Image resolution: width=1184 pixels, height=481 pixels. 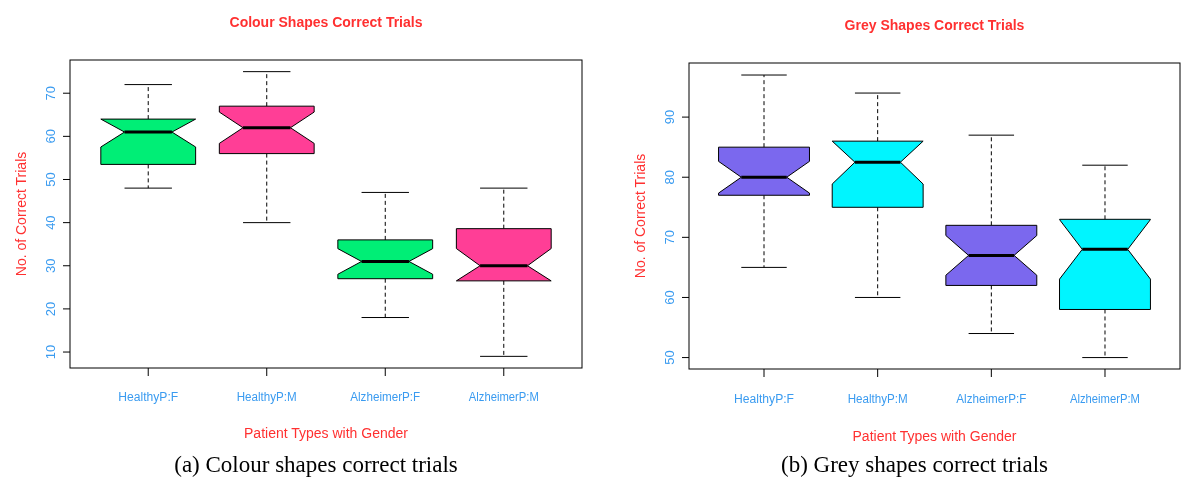 What do you see at coordinates (50, 352) in the screenshot?
I see `y-tick-label: 10` at bounding box center [50, 352].